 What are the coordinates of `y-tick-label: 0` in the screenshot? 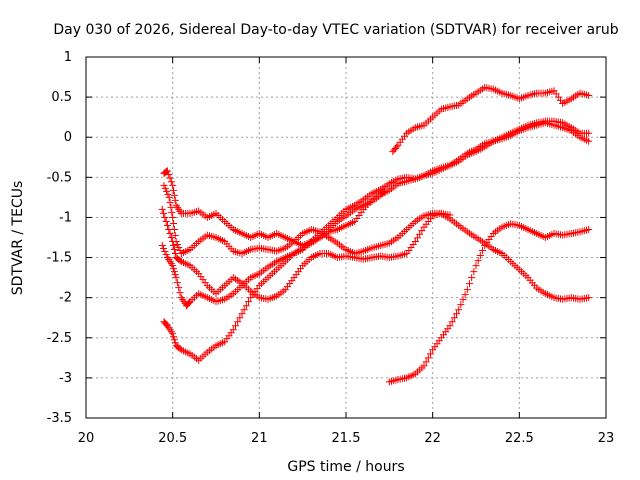 It's located at (68, 137).